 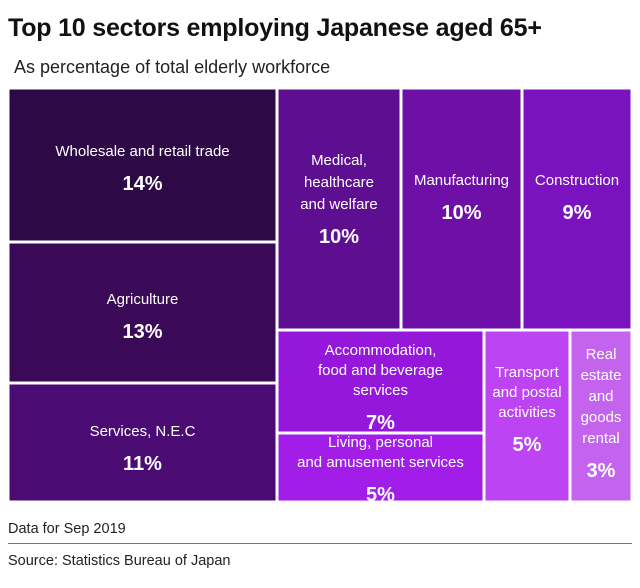 What do you see at coordinates (142, 332) in the screenshot?
I see `treemap-value-agriculture: 13%` at bounding box center [142, 332].